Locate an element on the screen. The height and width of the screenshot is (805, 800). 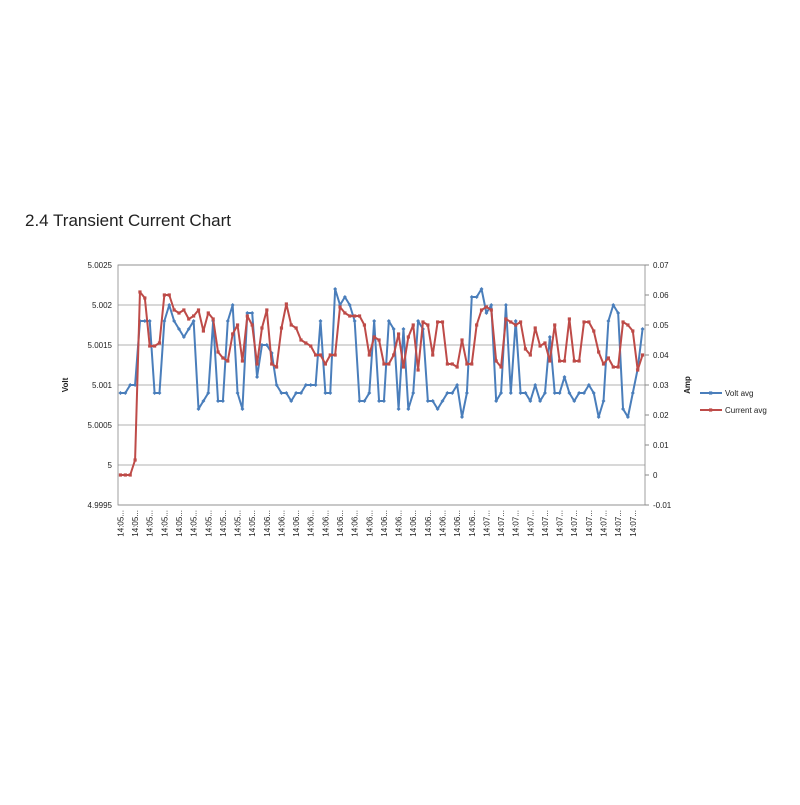
y2-tick-label: 0.05 is located at coordinates (661, 325).